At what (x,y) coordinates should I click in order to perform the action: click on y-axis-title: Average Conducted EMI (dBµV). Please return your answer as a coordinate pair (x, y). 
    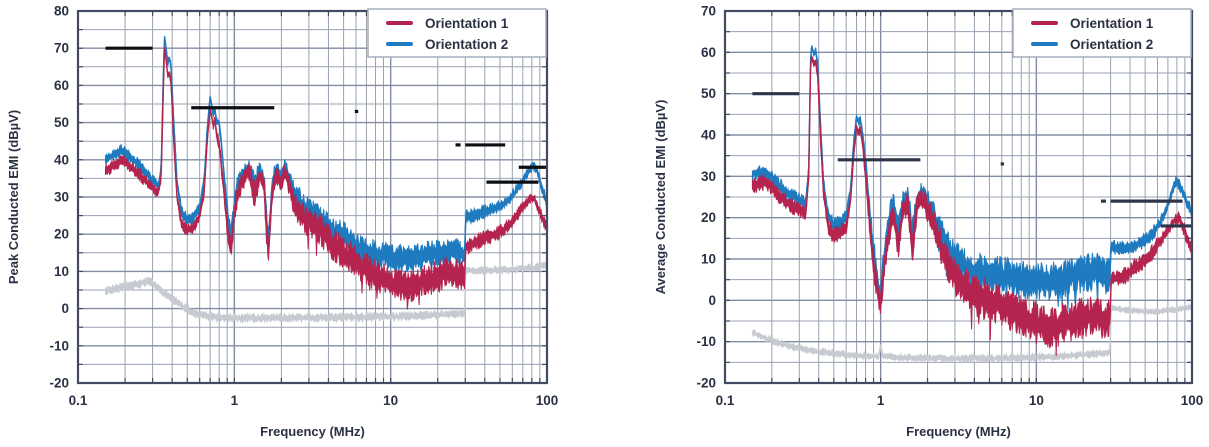
    Looking at the image, I should click on (660, 197).